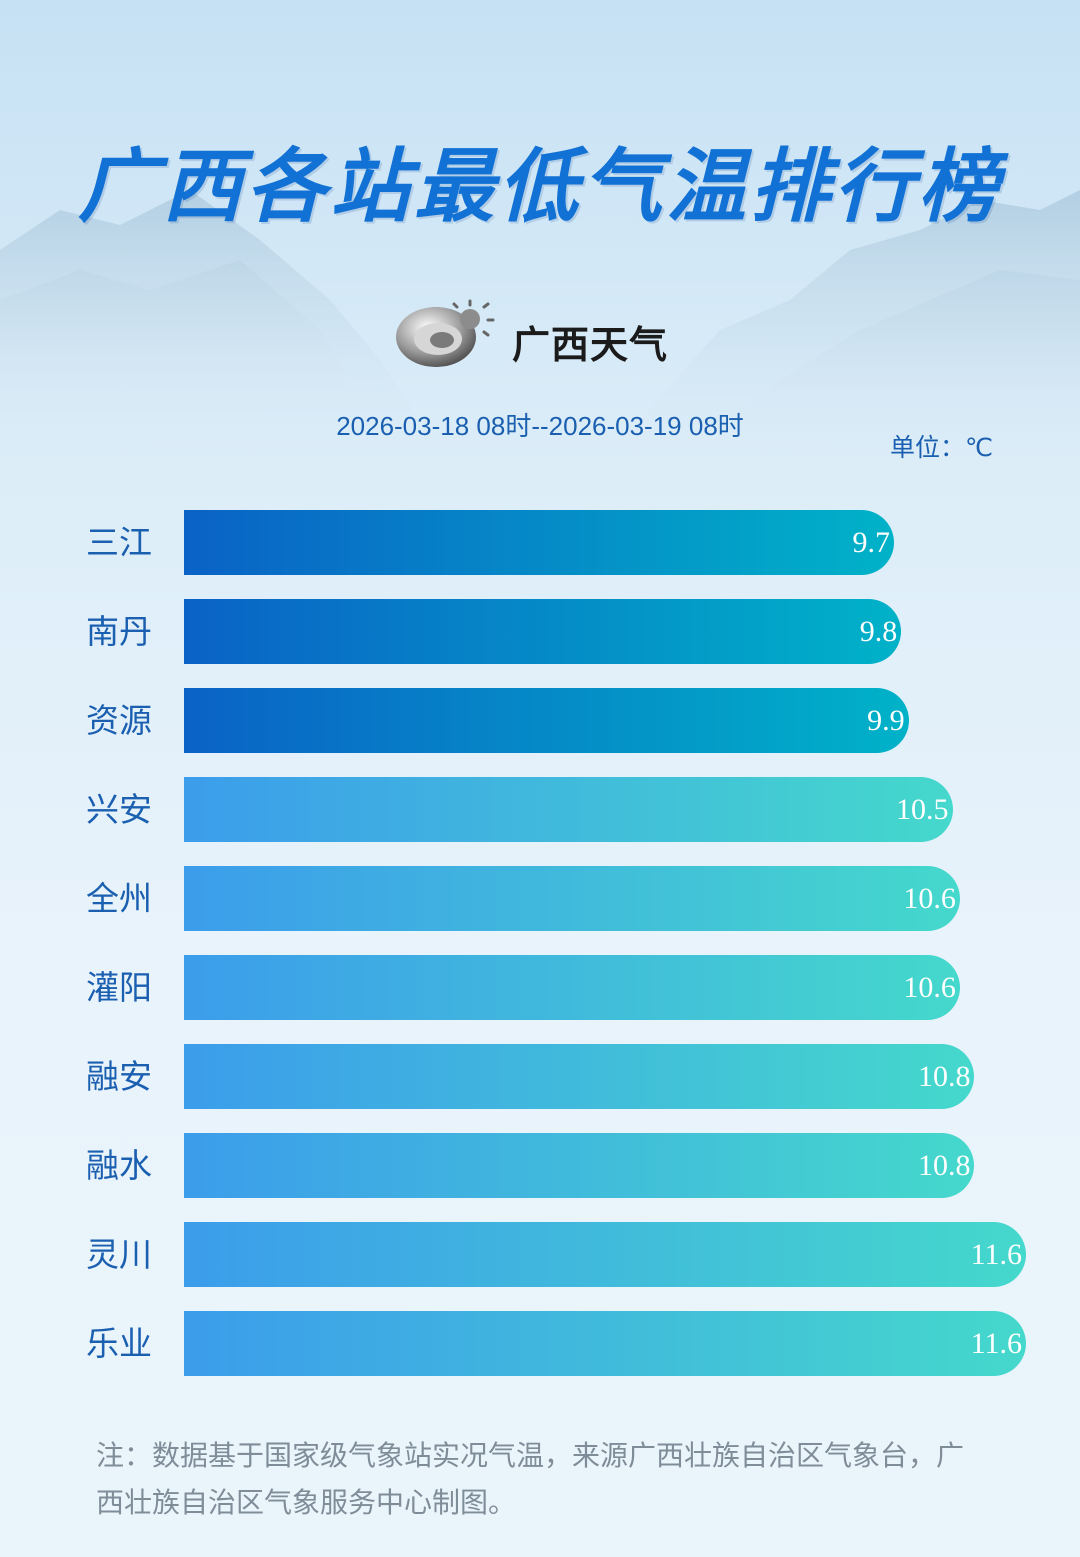 The width and height of the screenshot is (1080, 1557). I want to click on temperature-bar: 9.7, so click(539, 542).